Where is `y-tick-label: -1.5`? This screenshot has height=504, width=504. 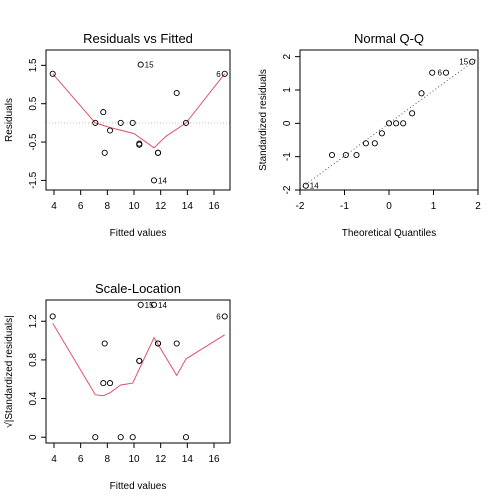
y-tick-label: -1.5 is located at coordinates (33, 180).